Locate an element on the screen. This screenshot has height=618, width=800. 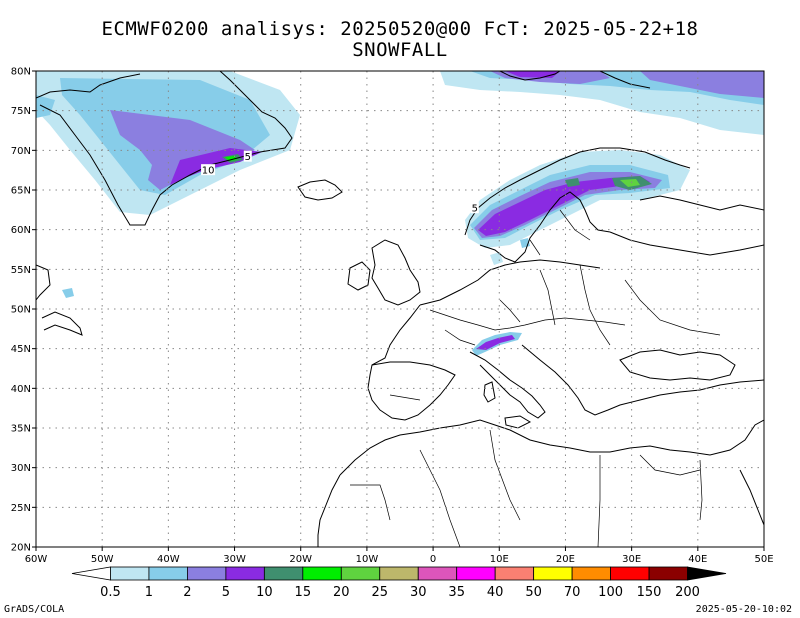
coast-italy is located at coordinates (507, 385).